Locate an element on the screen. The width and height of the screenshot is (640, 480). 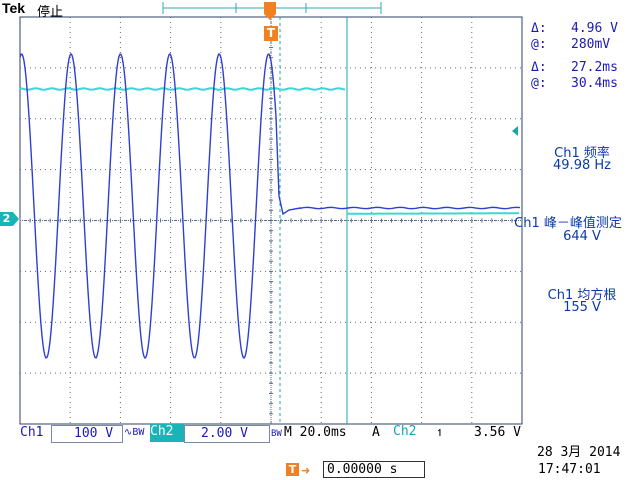
datetime: 28 3月 2014 17:47:01 is located at coordinates (578, 461).